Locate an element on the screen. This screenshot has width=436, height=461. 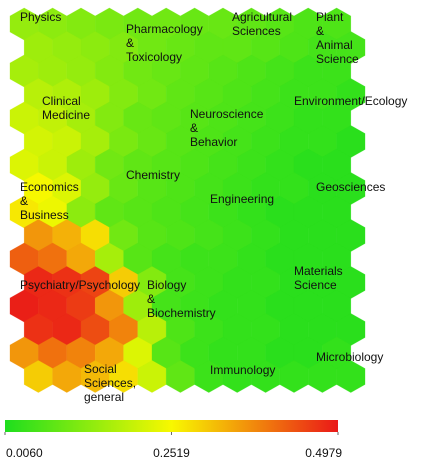
region-label: Materials is located at coordinates (318, 271).